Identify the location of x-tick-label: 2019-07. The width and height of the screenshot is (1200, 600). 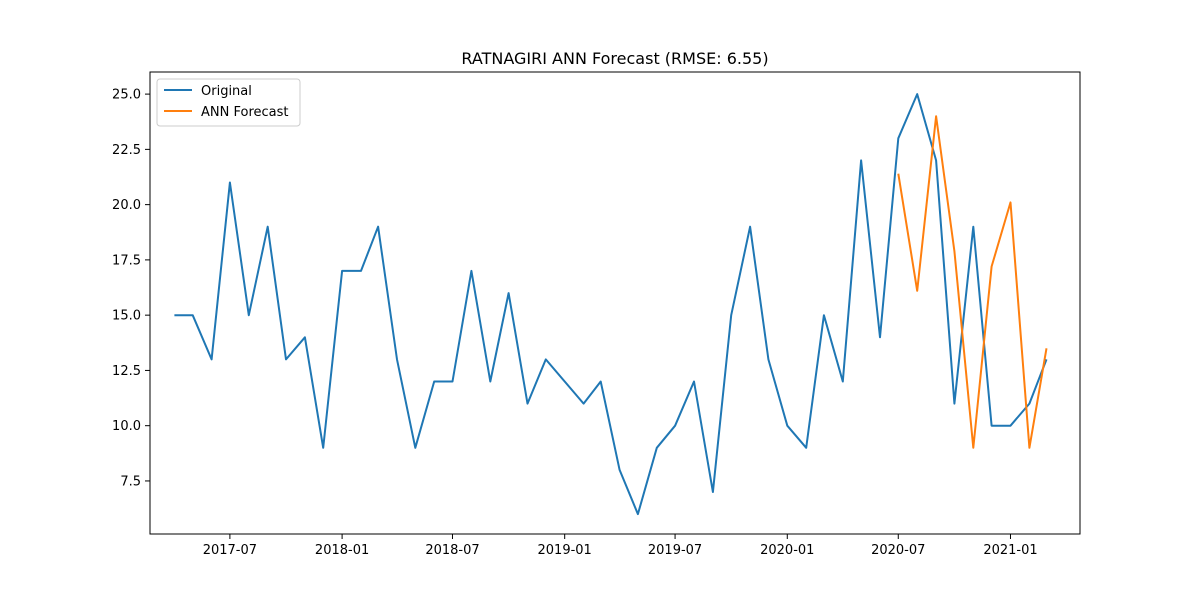
(675, 550).